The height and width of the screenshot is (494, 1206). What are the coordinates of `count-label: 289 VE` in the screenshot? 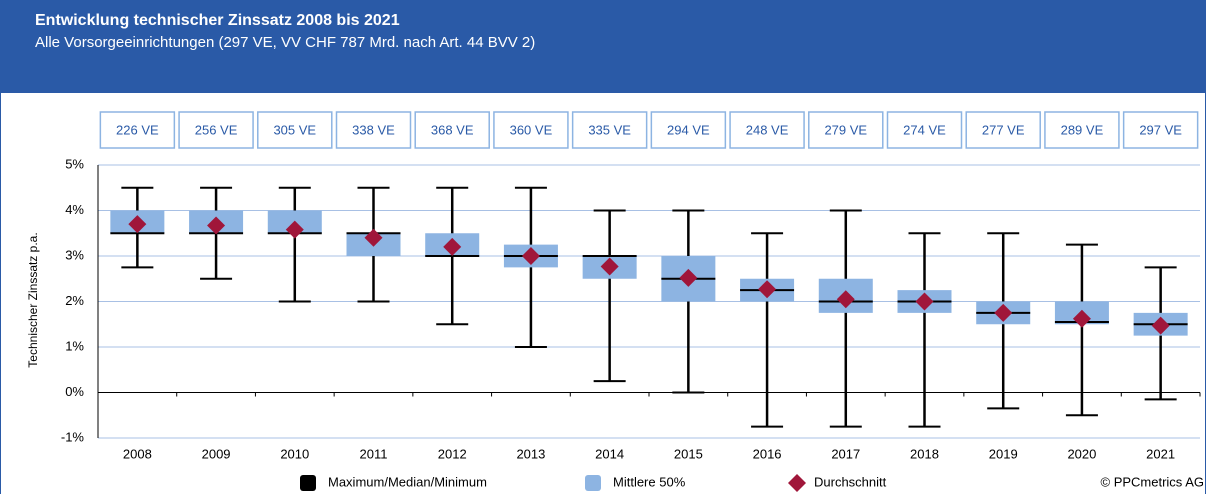 It's located at (1082, 129).